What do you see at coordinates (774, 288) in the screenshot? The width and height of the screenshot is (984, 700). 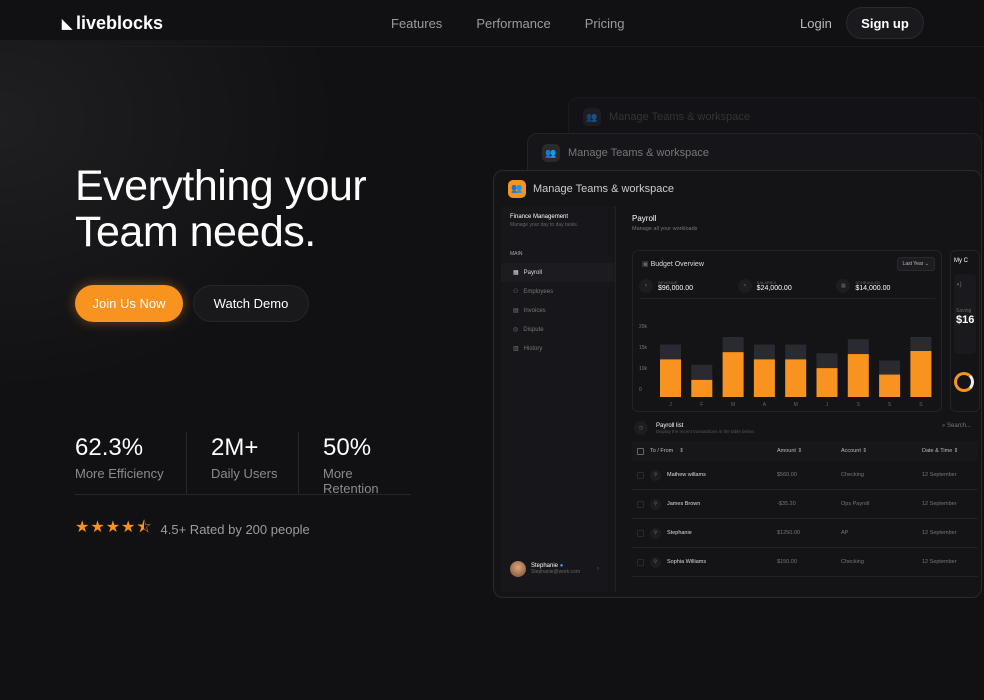 I see `kpi-value: $24,000.00` at bounding box center [774, 288].